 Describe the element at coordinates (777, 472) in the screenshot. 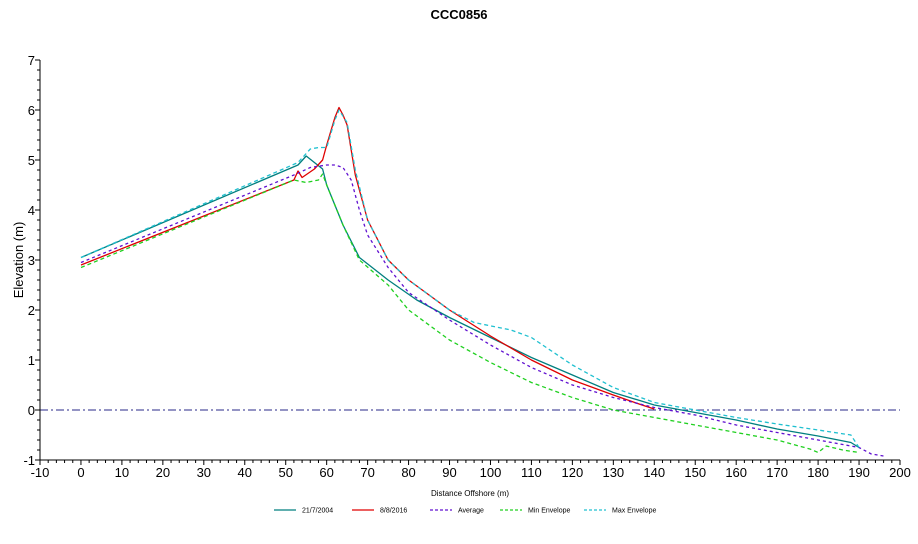

I see `x-tick-label: 170` at that location.